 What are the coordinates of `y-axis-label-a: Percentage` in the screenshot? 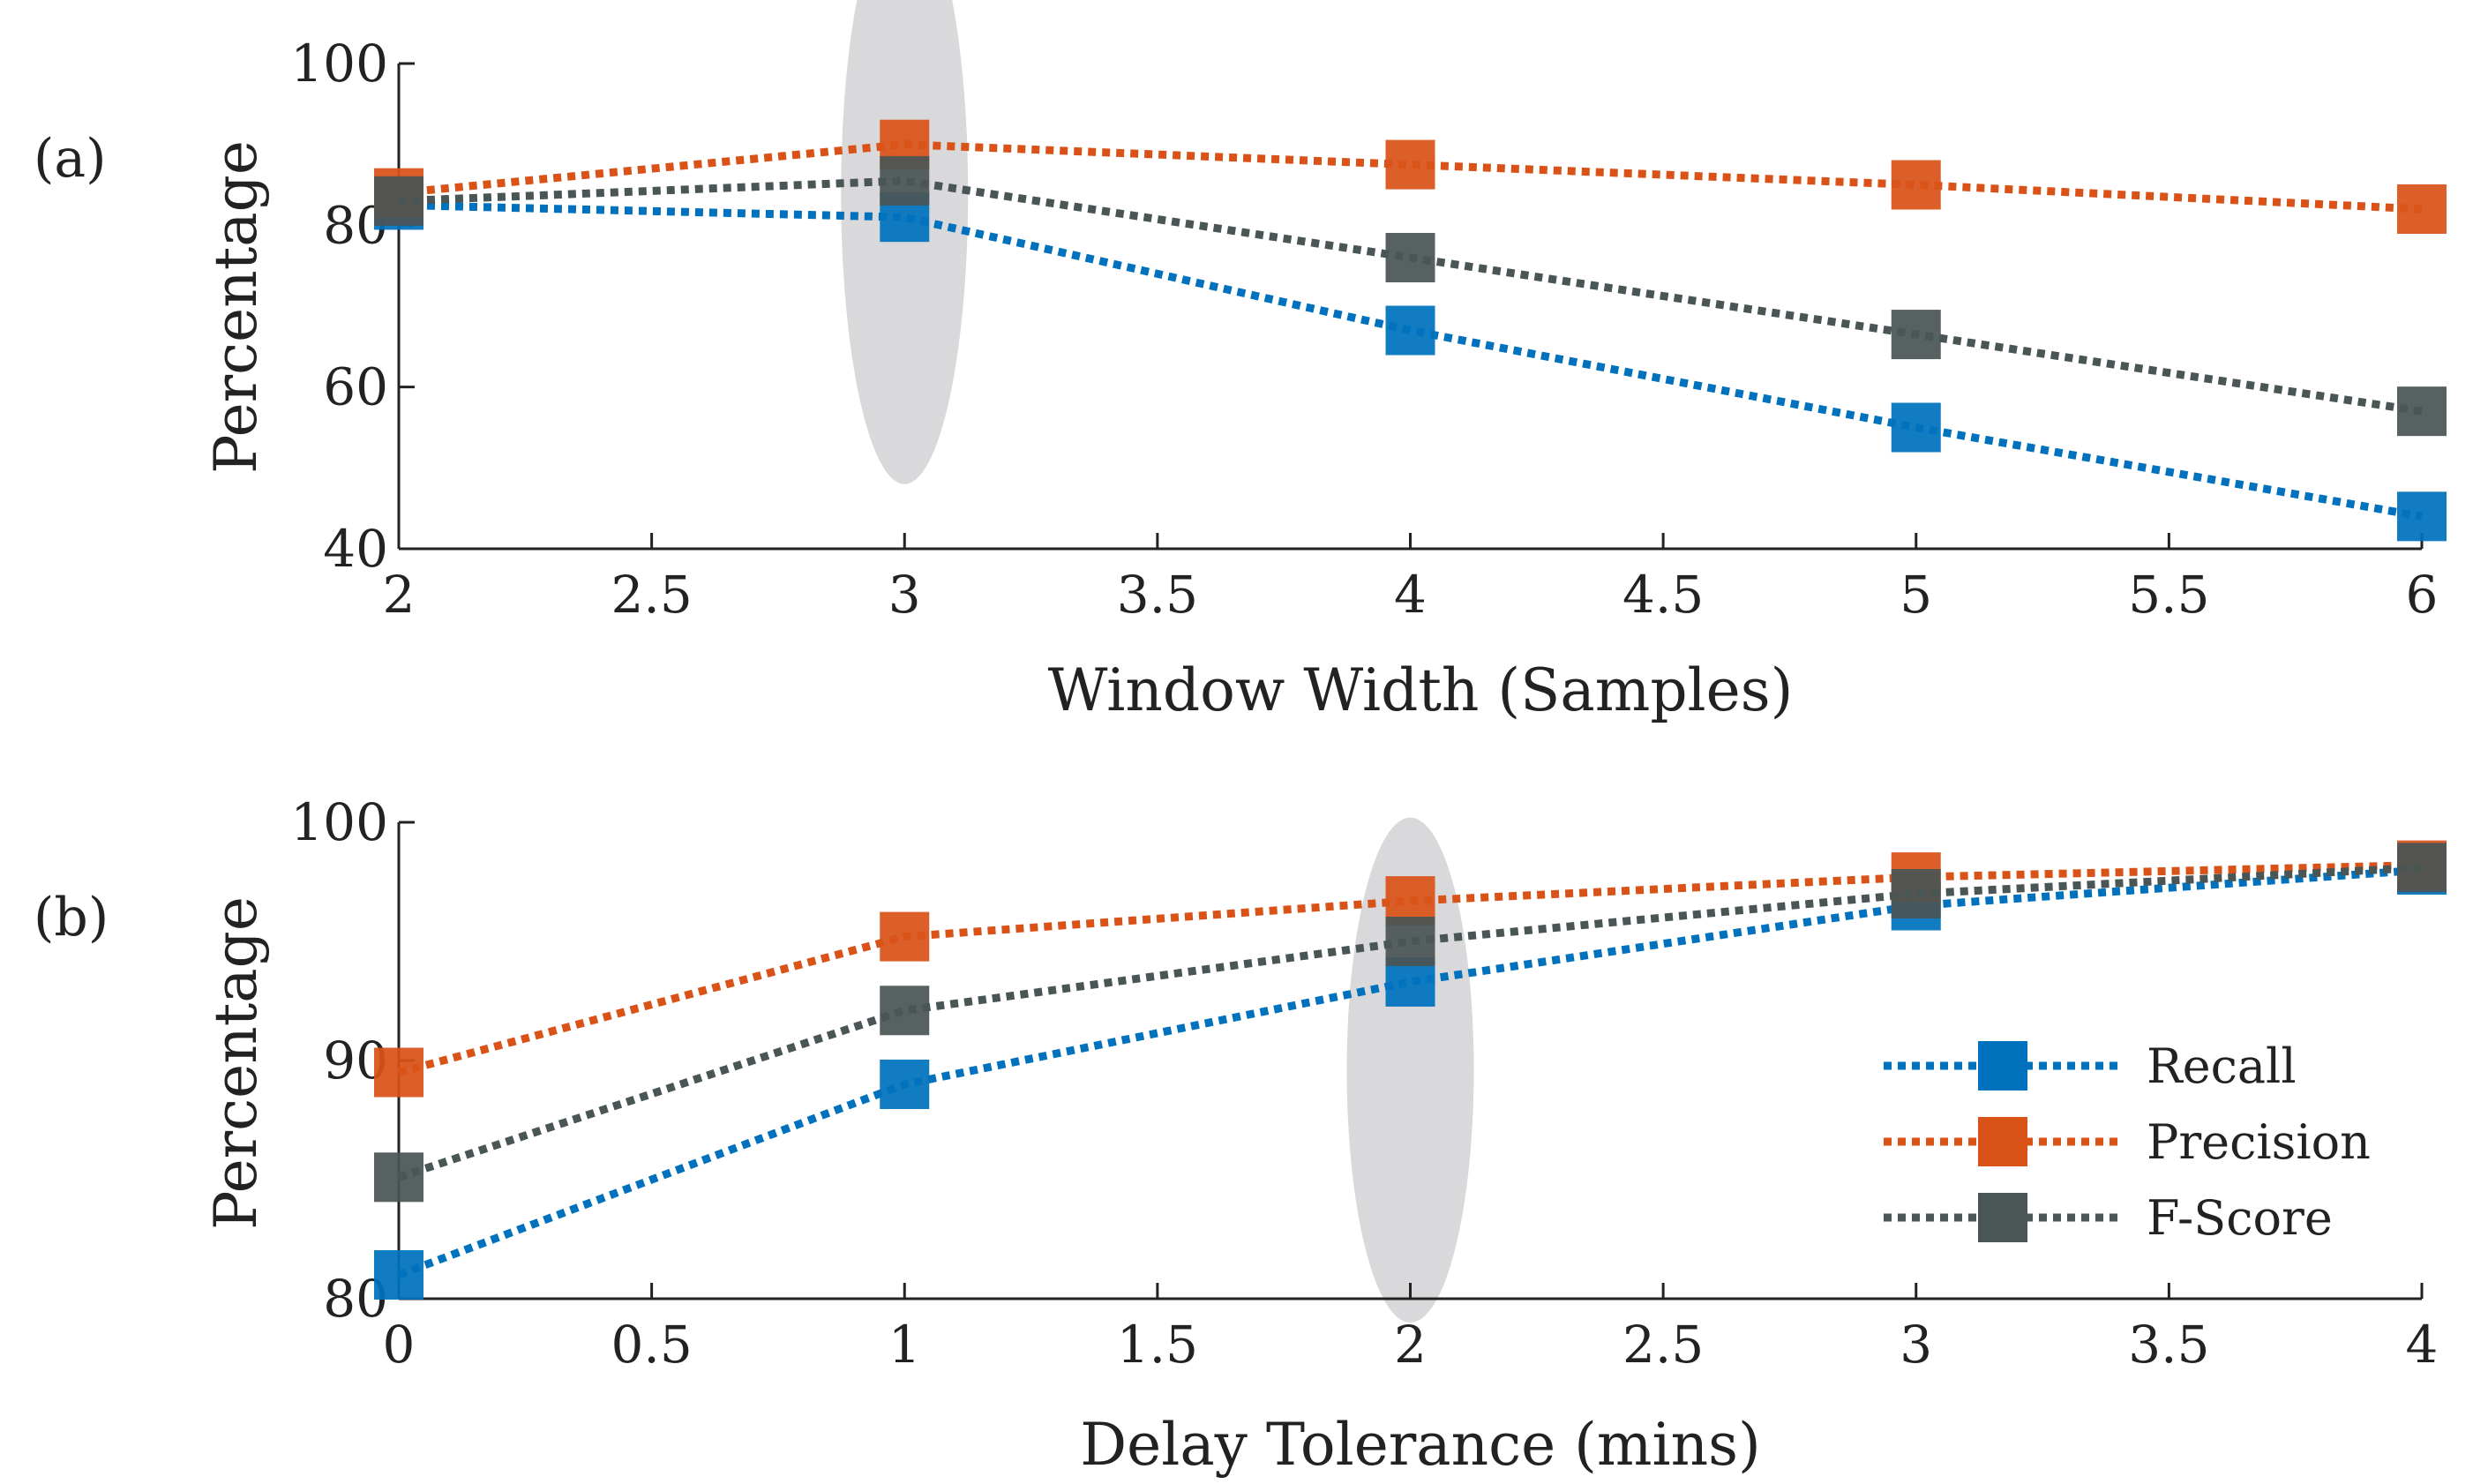 It's located at (236, 307).